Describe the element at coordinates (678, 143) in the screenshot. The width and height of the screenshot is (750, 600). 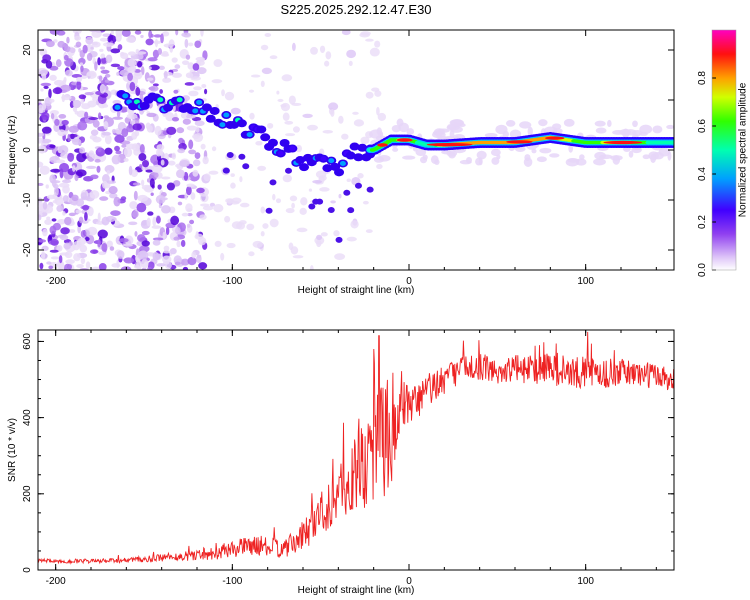
I see `band-inner` at that location.